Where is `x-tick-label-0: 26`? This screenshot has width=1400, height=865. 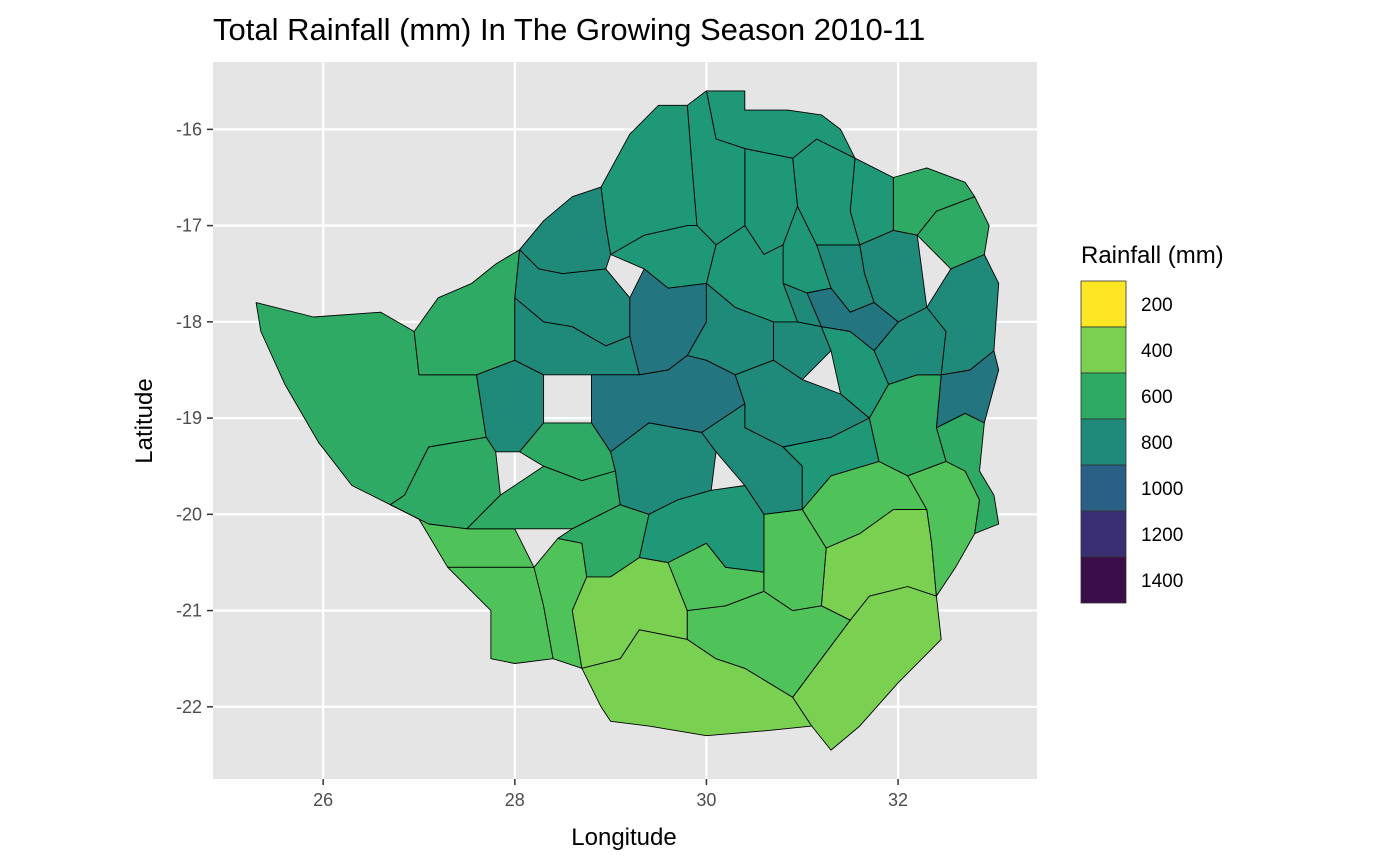 x-tick-label-0: 26 is located at coordinates (323, 800).